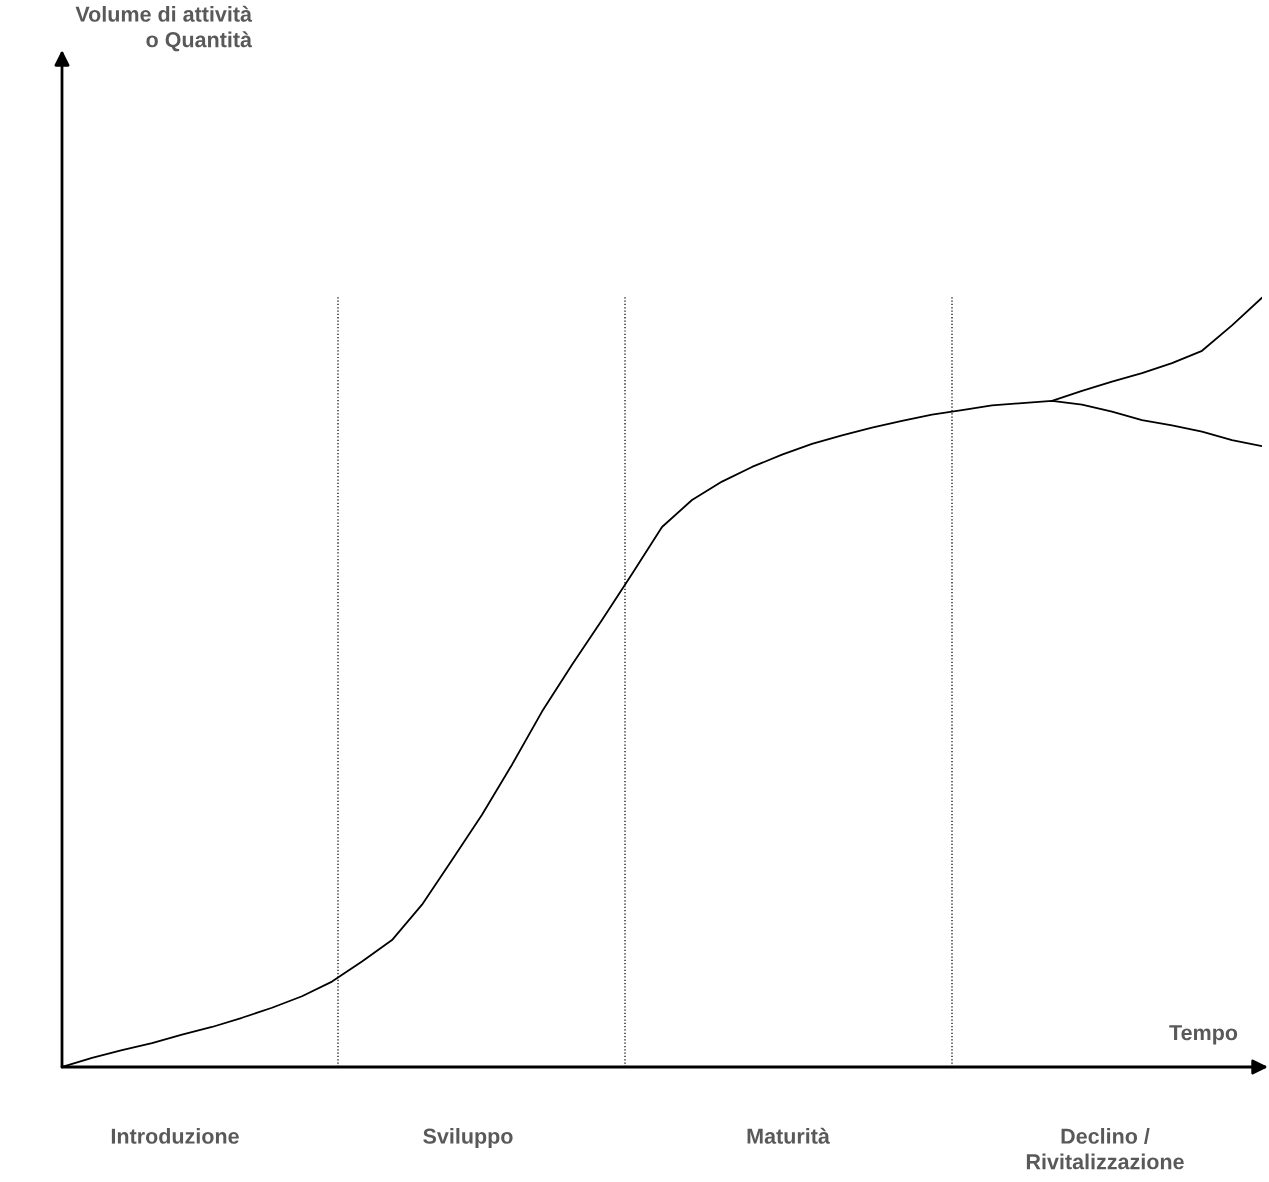 Image resolution: width=1269 pixels, height=1182 pixels. I want to click on text: Sviluppo, so click(468, 1138).